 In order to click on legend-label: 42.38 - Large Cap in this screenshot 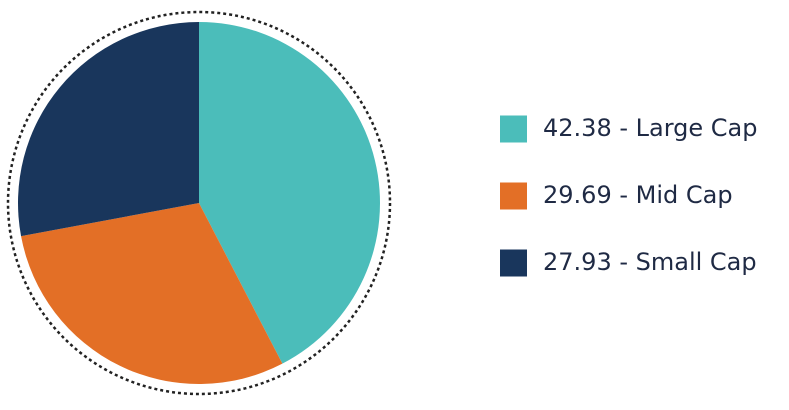, I will do `click(650, 128)`.